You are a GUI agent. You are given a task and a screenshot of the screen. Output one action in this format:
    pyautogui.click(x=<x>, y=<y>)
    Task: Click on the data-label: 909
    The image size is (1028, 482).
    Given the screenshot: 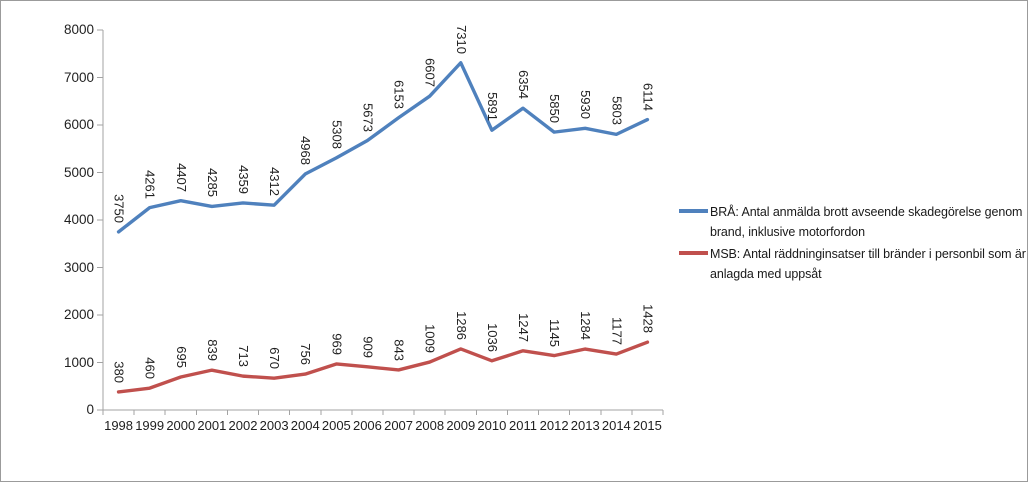 What is the action you would take?
    pyautogui.click(x=368, y=347)
    